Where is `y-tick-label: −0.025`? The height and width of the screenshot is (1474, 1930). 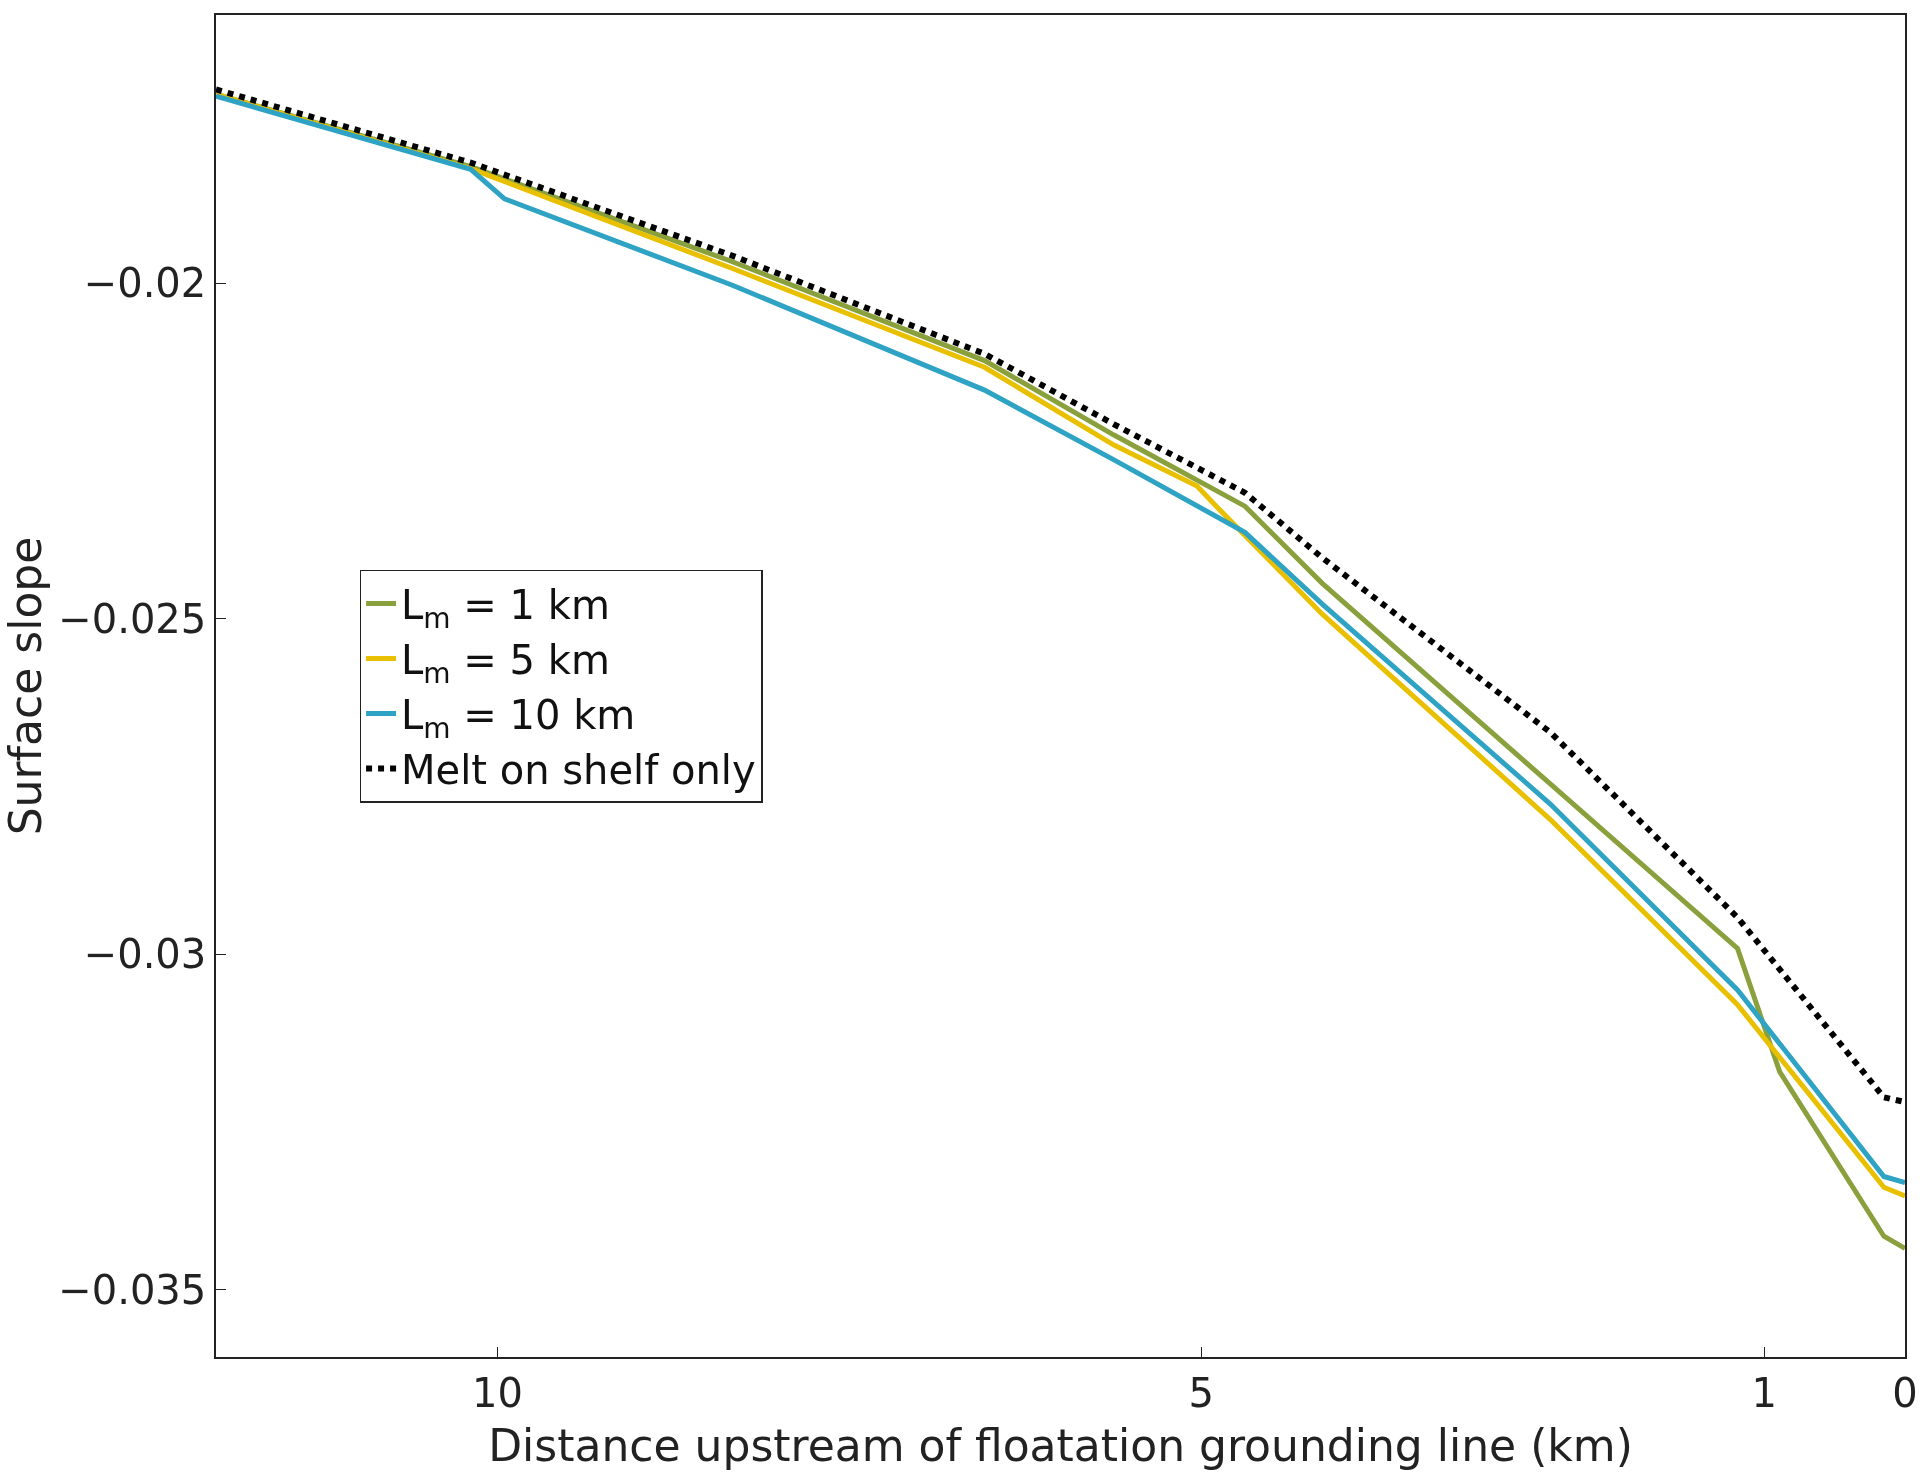 y-tick-label: −0.025 is located at coordinates (132, 618).